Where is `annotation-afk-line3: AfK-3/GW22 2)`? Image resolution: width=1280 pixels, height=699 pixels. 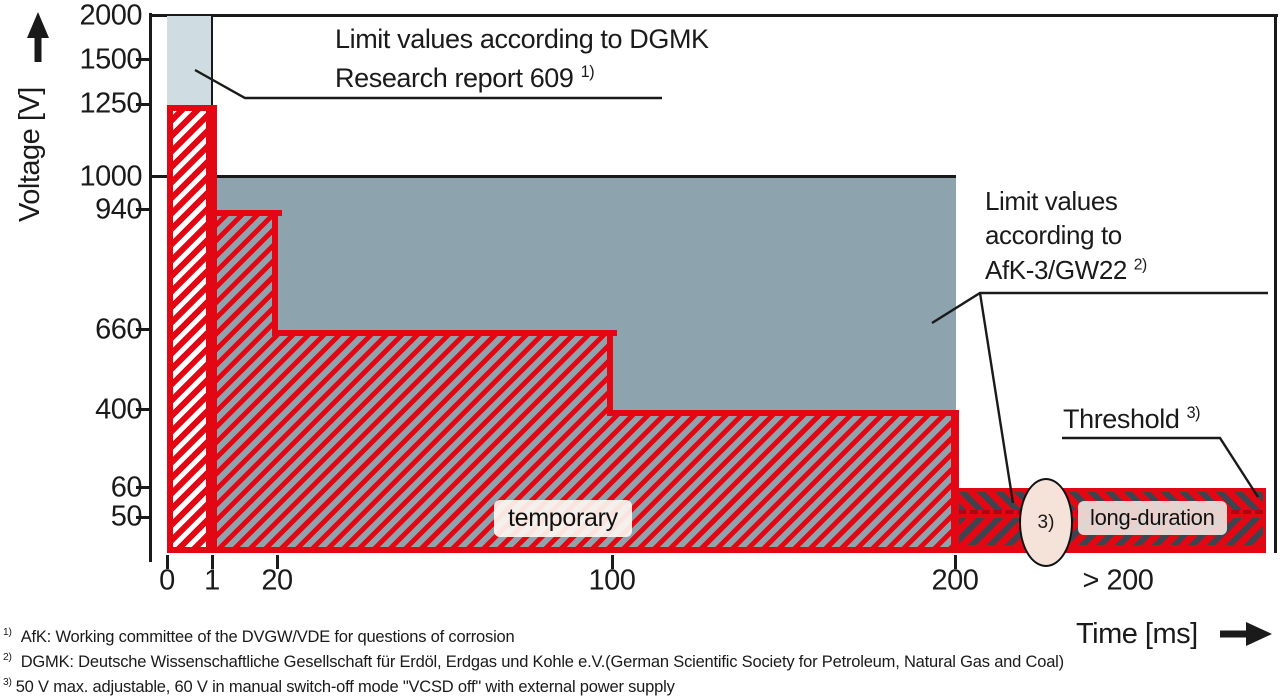
annotation-afk-line3: AfK-3/GW22 2) is located at coordinates (1066, 270).